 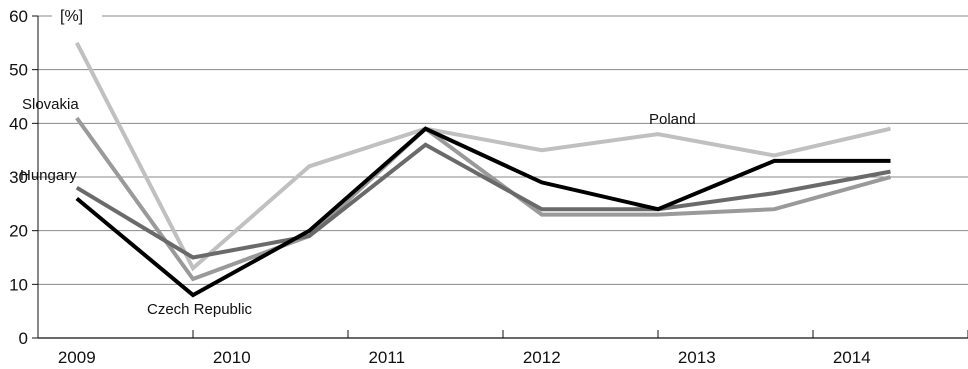 What do you see at coordinates (18, 70) in the screenshot?
I see `y-tick-label-50: 50` at bounding box center [18, 70].